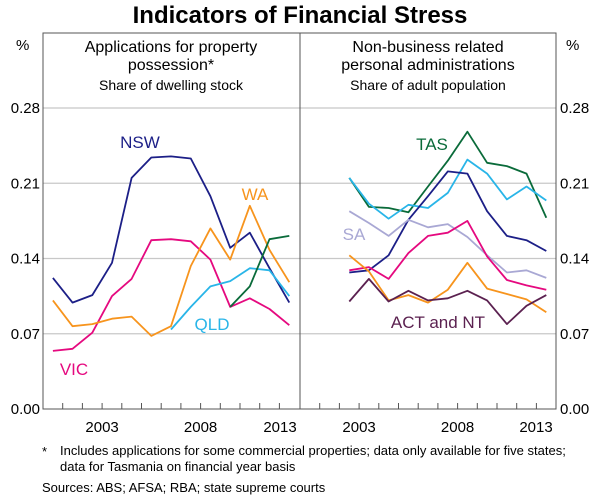 The height and width of the screenshot is (497, 600). Describe the element at coordinates (25, 108) in the screenshot. I see `y-tick-label-left: 0.28` at that location.